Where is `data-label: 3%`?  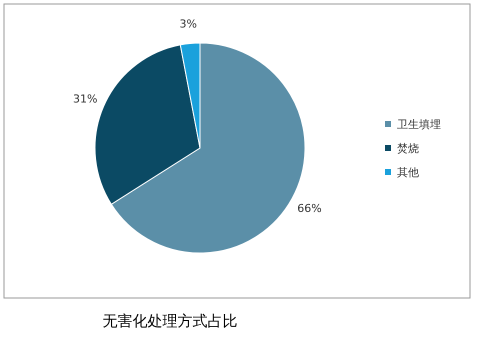
data-label: 3% is located at coordinates (188, 24).